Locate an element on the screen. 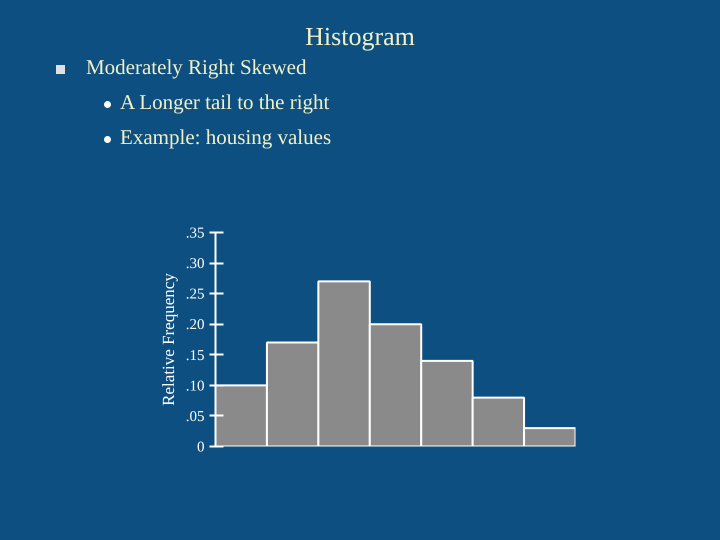 Image resolution: width=720 pixels, height=540 pixels. y-tick-label: .20 is located at coordinates (195, 325).